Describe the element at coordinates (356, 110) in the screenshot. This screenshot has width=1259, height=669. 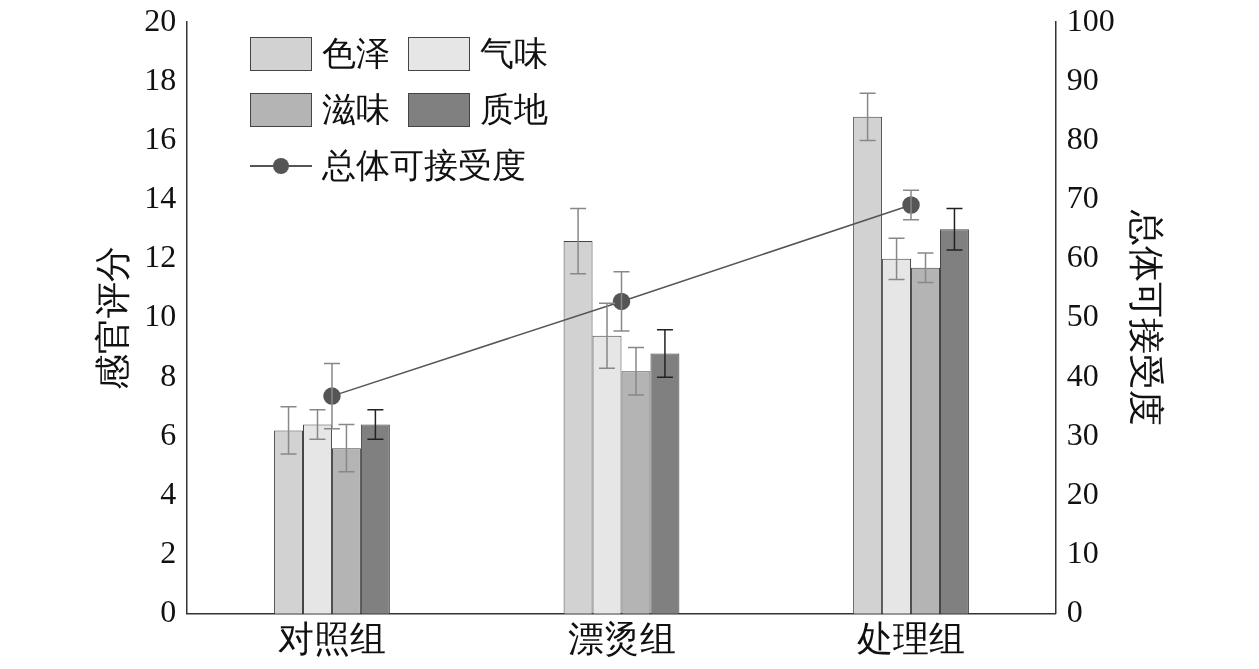
I see `legend-label: 滋味` at that location.